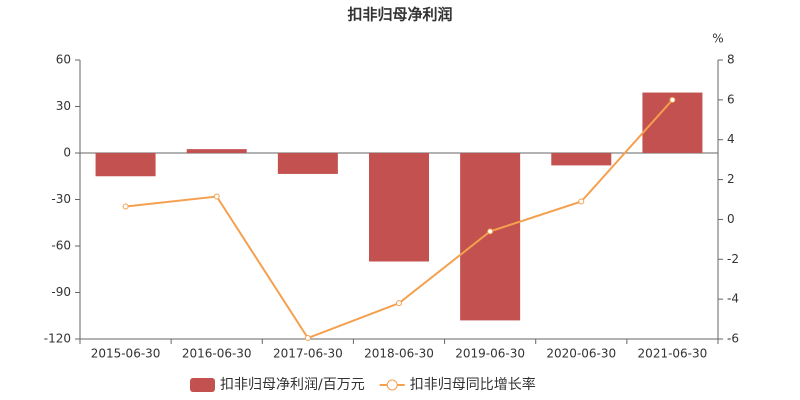 The image size is (800, 400). Describe the element at coordinates (217, 354) in the screenshot. I see `x-tick-label: 2016-06-30` at that location.